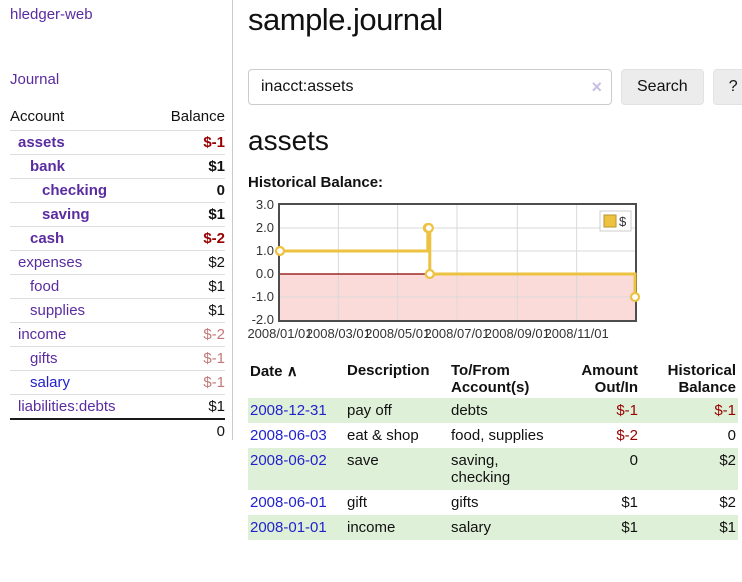 The width and height of the screenshot is (742, 582). What do you see at coordinates (264, 250) in the screenshot?
I see `y-axis-tick-label: 1.0` at bounding box center [264, 250].